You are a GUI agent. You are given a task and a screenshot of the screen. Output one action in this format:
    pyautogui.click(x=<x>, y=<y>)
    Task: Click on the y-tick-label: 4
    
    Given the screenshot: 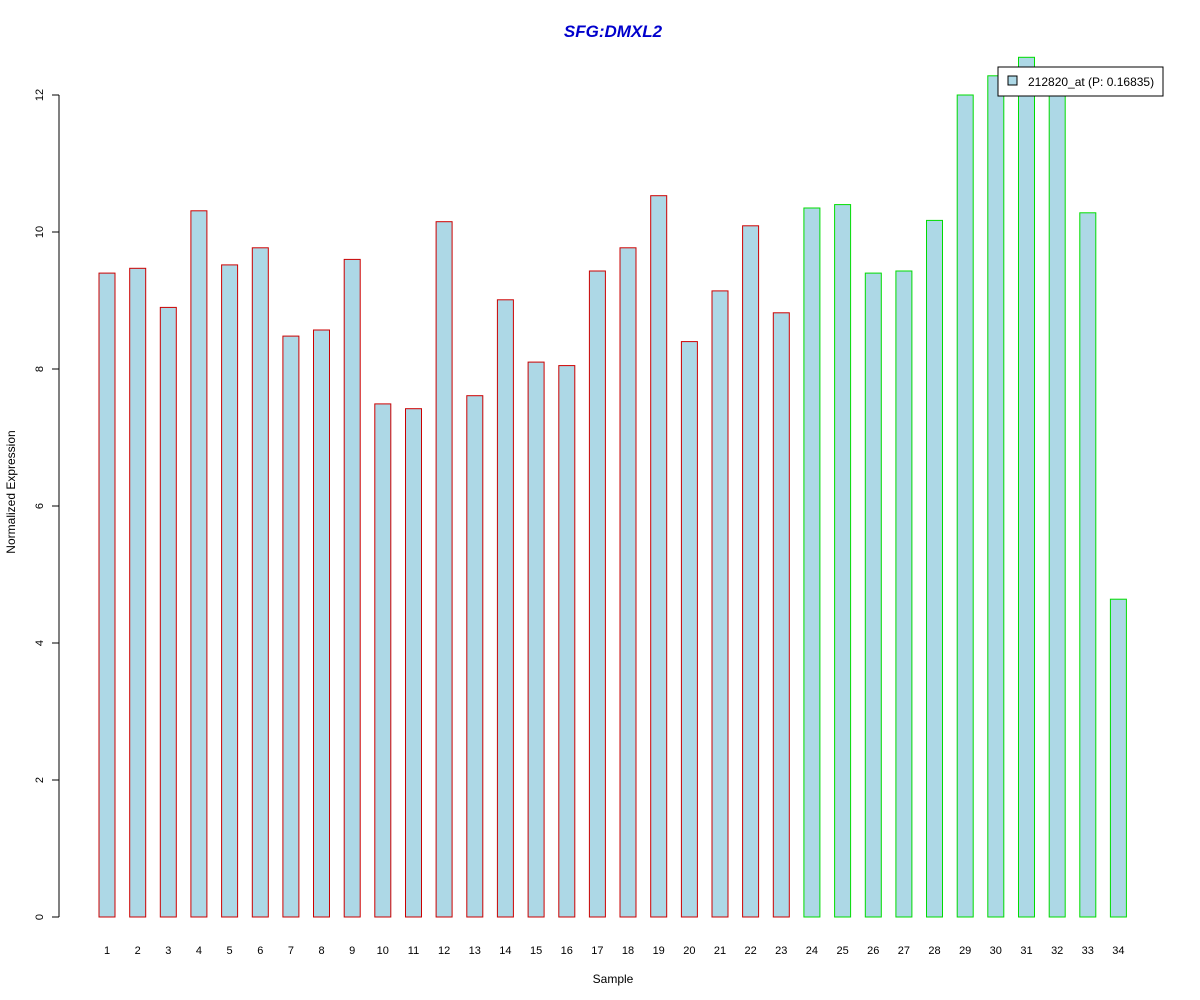 What is the action you would take?
    pyautogui.click(x=40, y=643)
    